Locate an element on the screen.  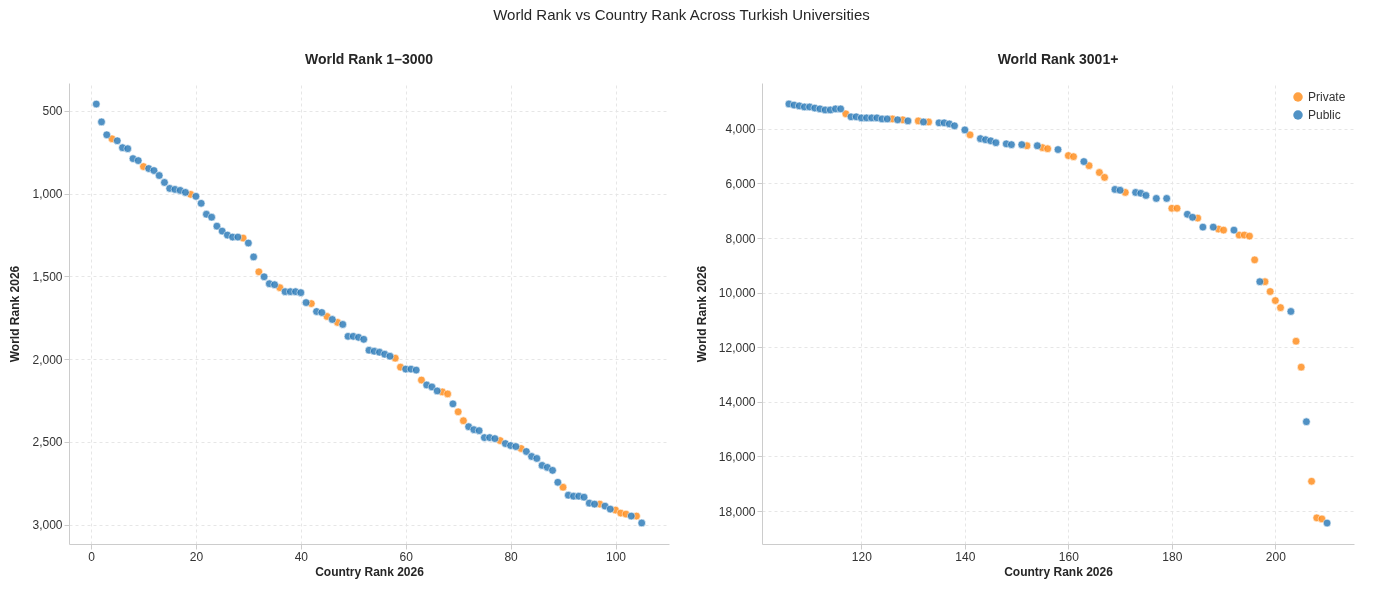
y-tick-label: 16,000 is located at coordinates (737, 456).